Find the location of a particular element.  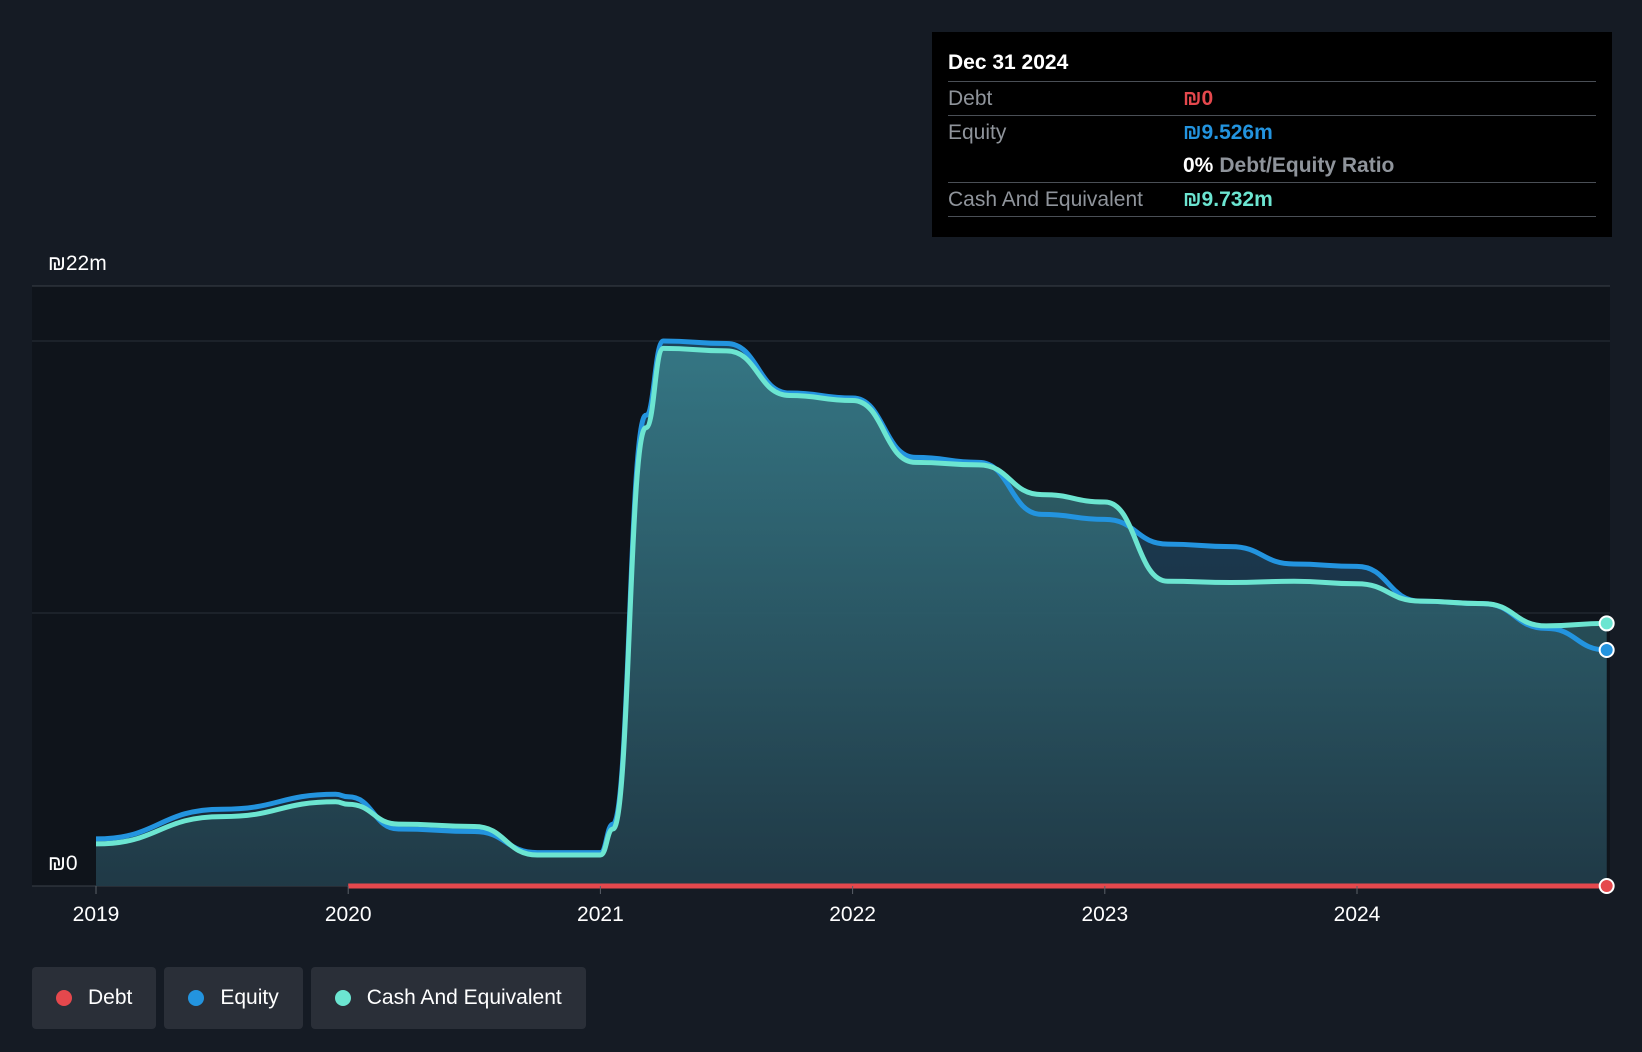

equity-end-marker is located at coordinates (1606, 650).